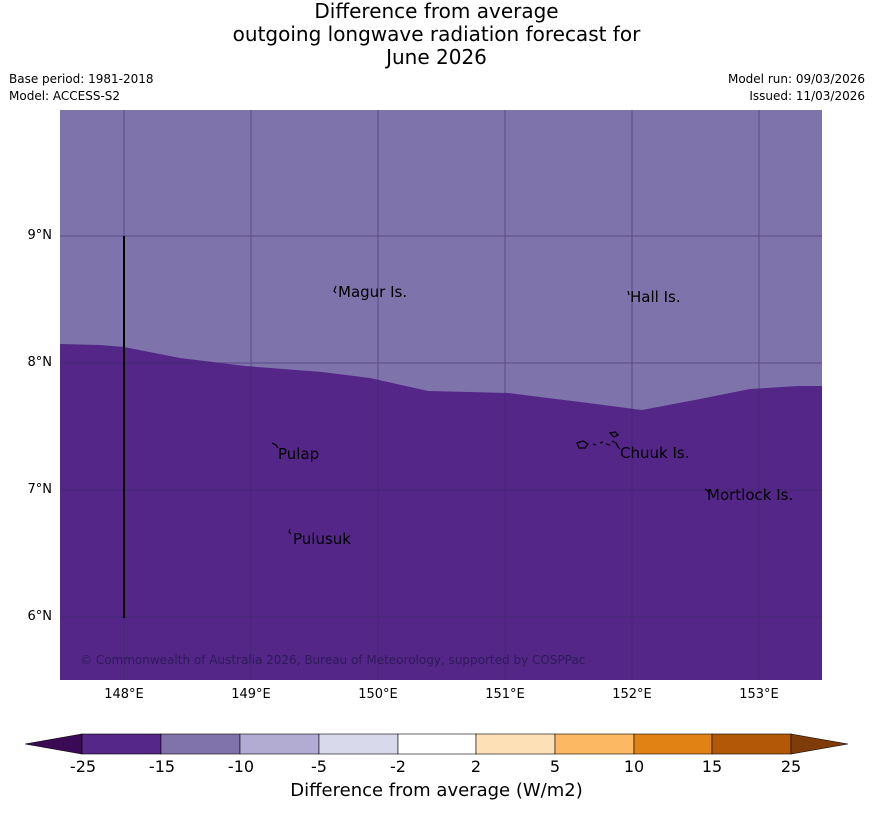 Image resolution: width=873 pixels, height=816 pixels. What do you see at coordinates (81, 79) in the screenshot?
I see `base-period: Base period: 1981-2018` at bounding box center [81, 79].